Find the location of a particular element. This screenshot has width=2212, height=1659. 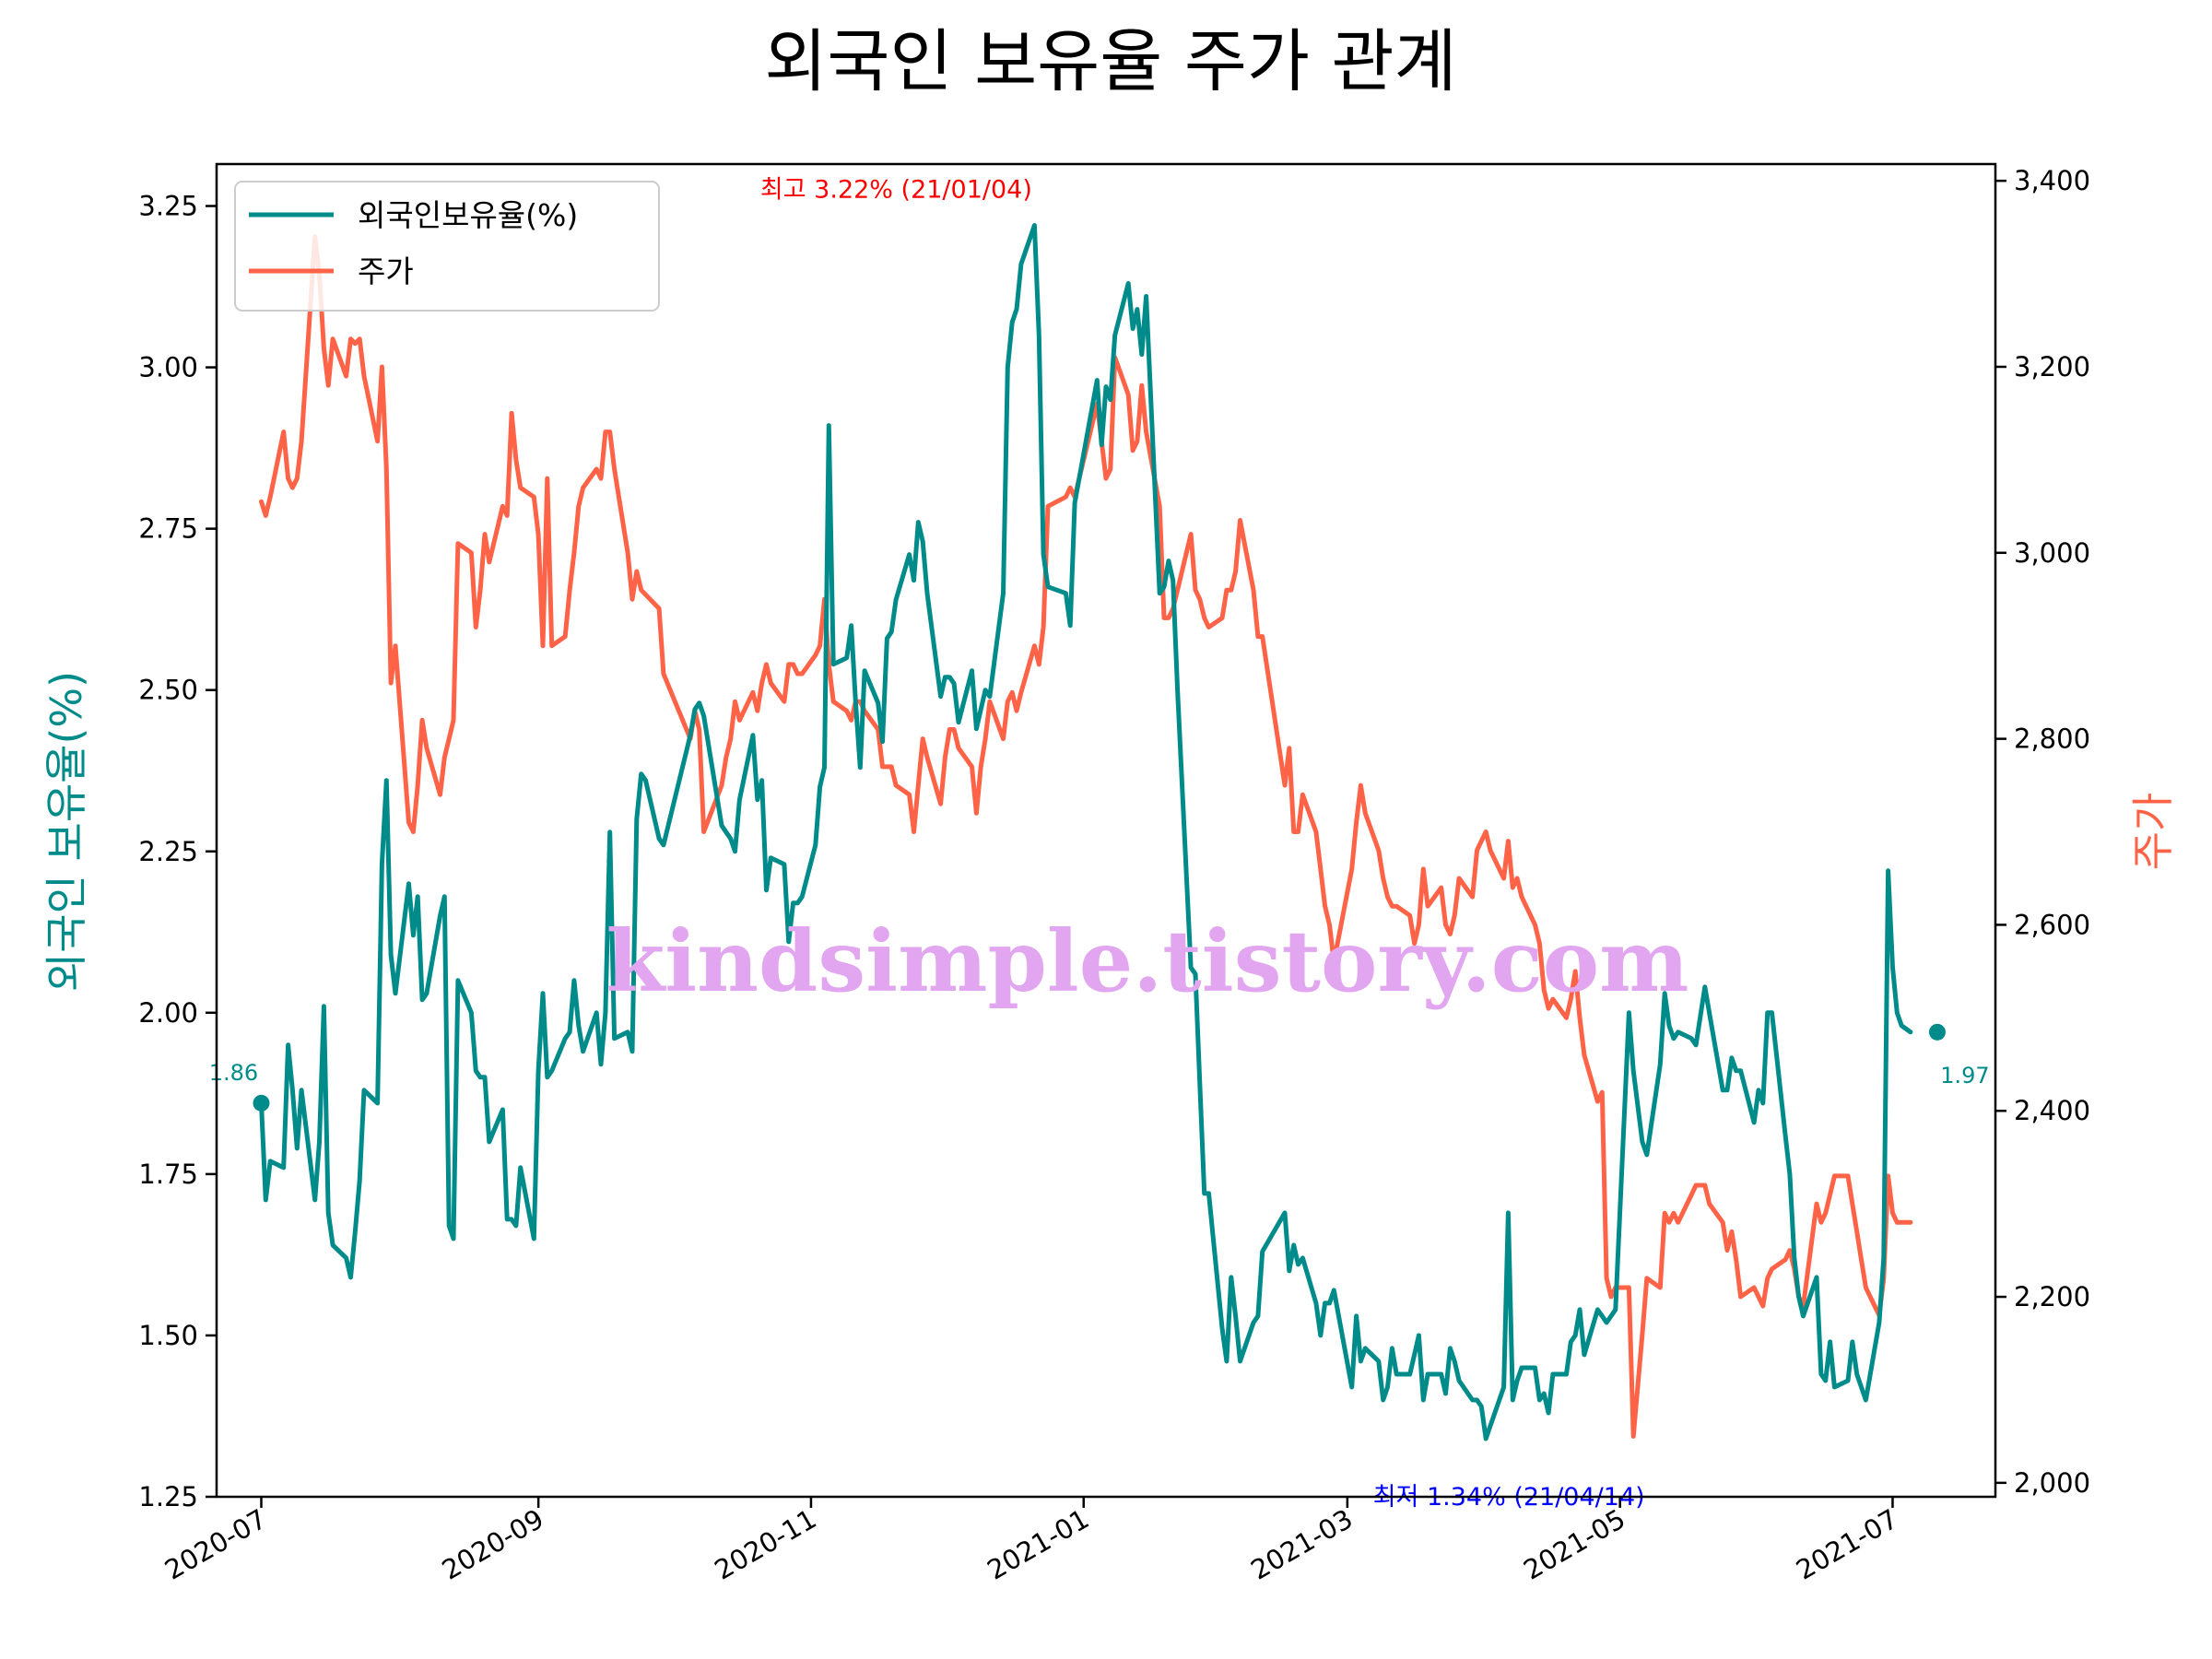

left-tick-label: 2.75 is located at coordinates (168, 529).